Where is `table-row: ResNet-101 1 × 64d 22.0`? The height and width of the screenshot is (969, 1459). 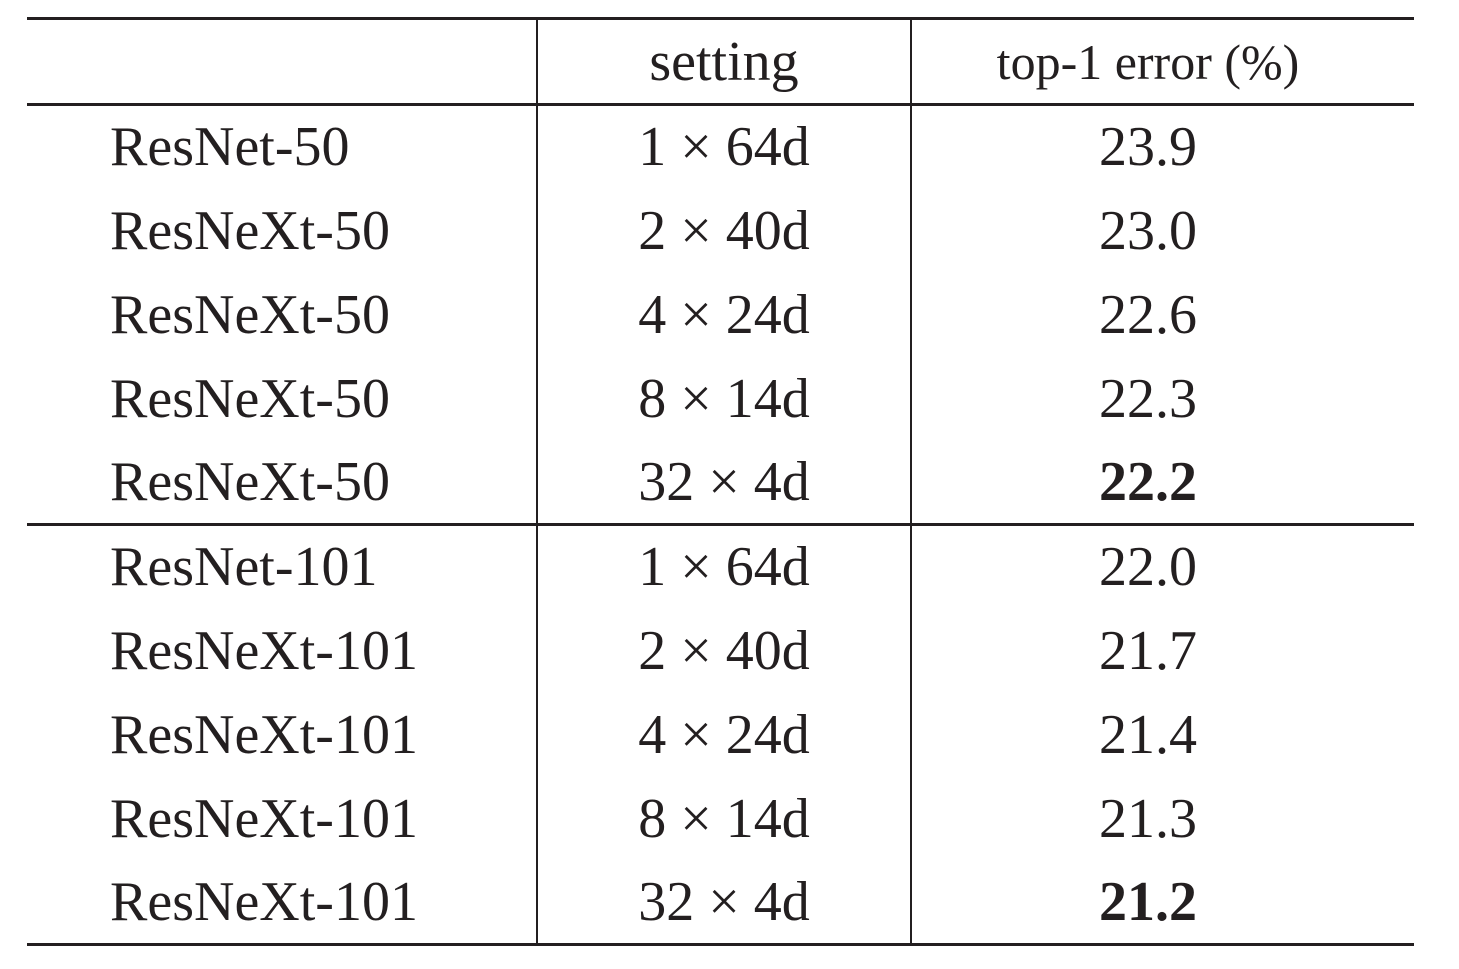 table-row: ResNet-101 1 × 64d 22.0 is located at coordinates (720, 566).